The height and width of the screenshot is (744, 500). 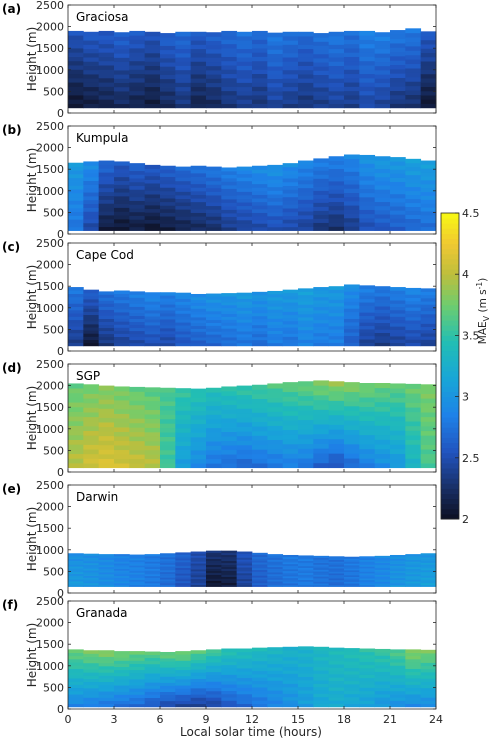 I want to click on colorbar-frame, so click(x=450, y=366).